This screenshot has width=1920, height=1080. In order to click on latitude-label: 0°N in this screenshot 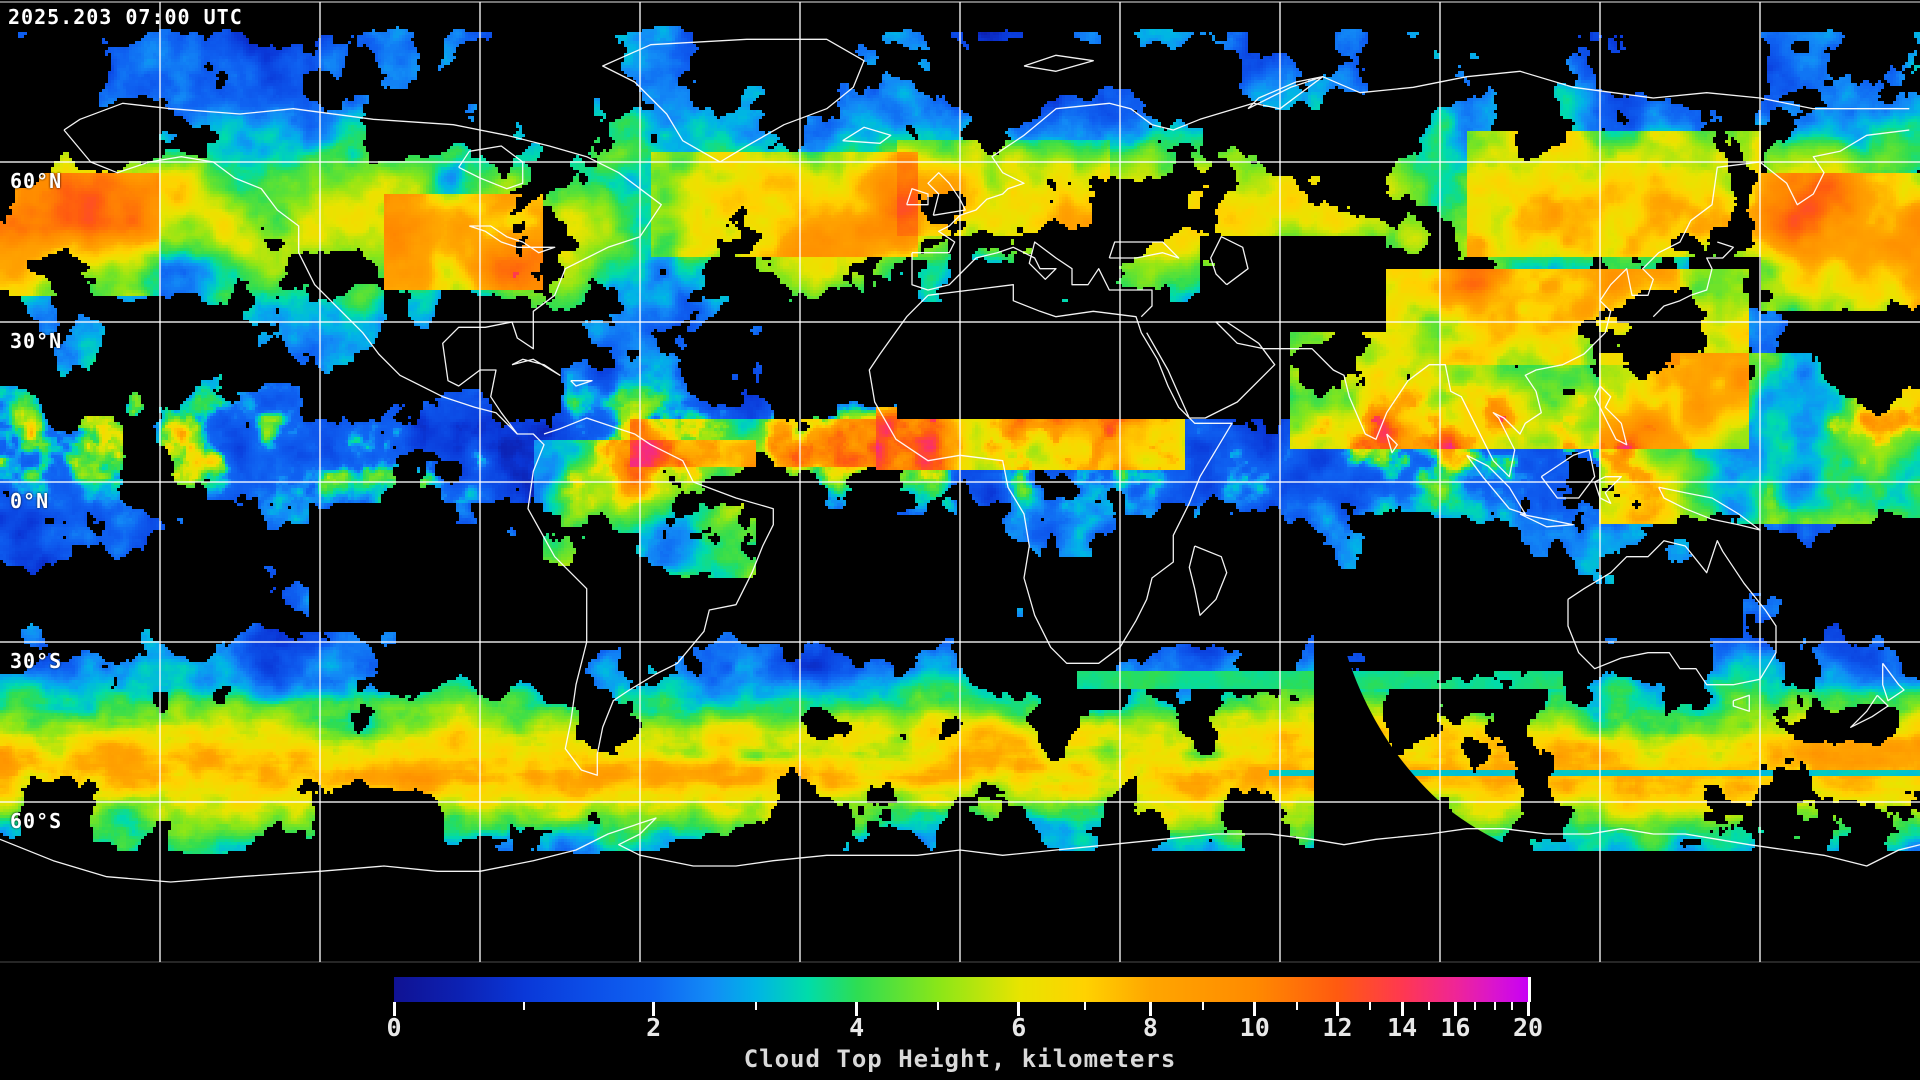, I will do `click(30, 501)`.